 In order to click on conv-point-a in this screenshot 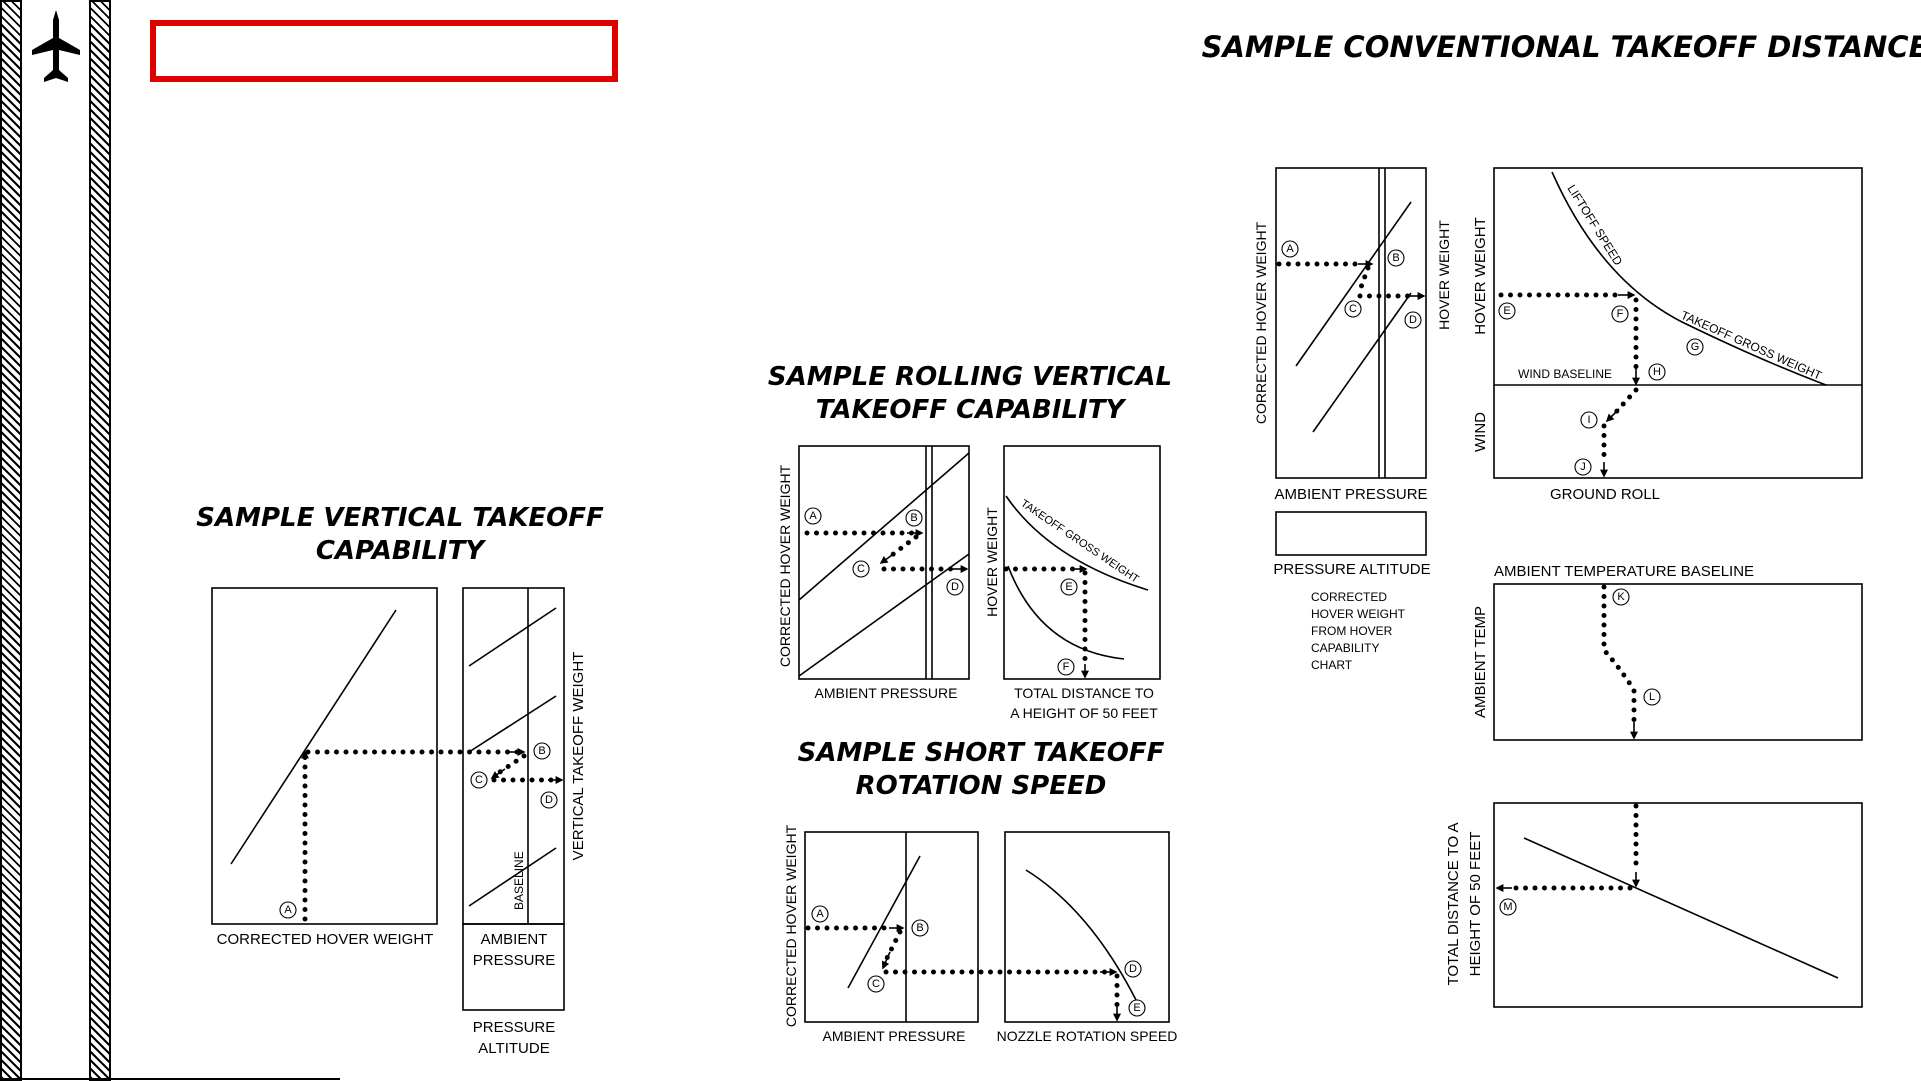, I will do `click(1290, 249)`.